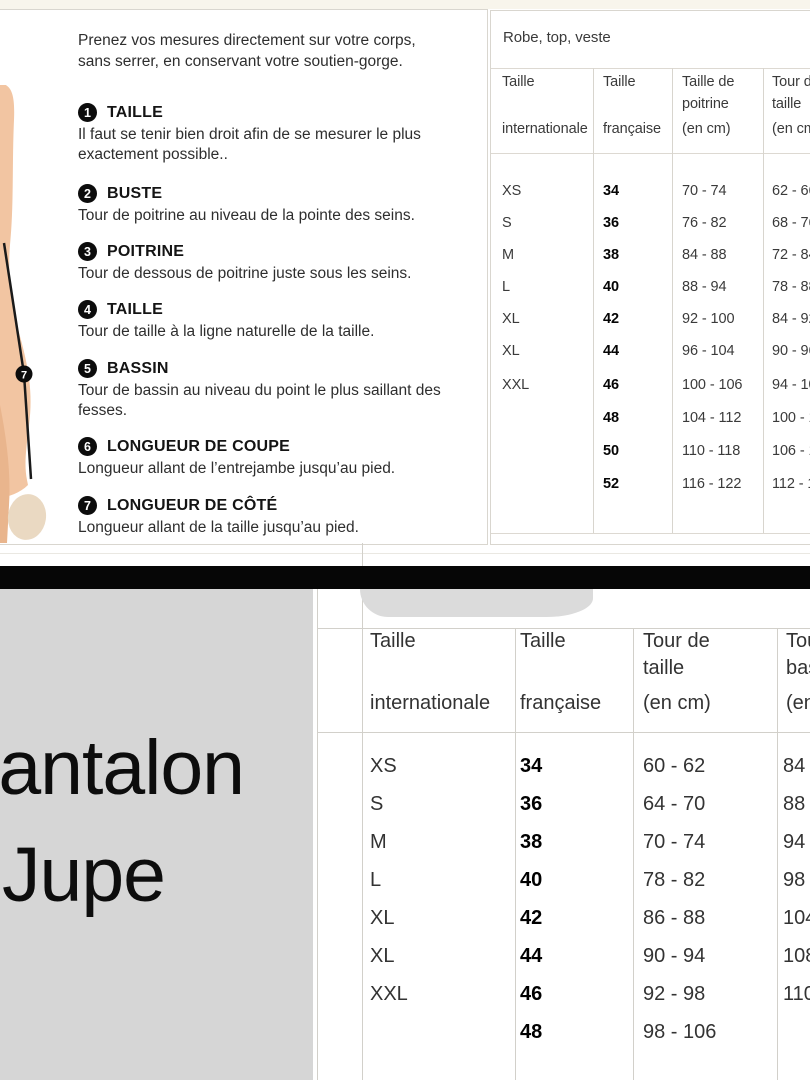 This screenshot has height=1080, width=810. What do you see at coordinates (383, 766) in the screenshot?
I see `cell-size-int: XS` at bounding box center [383, 766].